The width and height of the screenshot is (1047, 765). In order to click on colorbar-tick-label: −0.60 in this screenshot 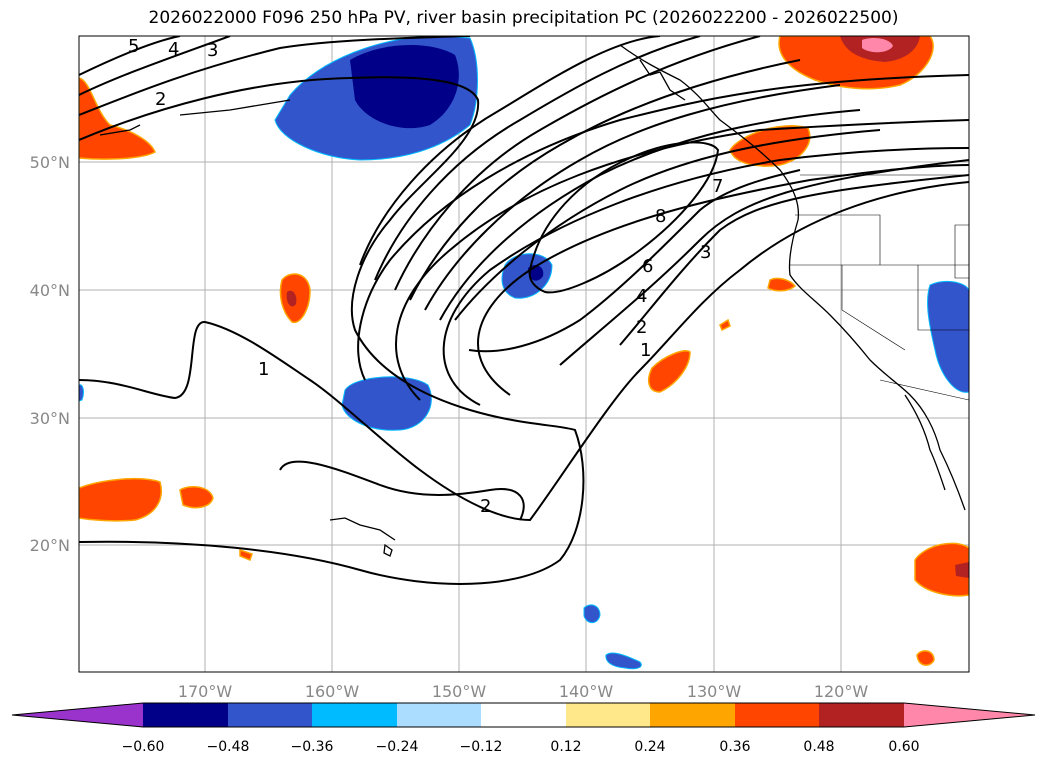, I will do `click(143, 747)`.